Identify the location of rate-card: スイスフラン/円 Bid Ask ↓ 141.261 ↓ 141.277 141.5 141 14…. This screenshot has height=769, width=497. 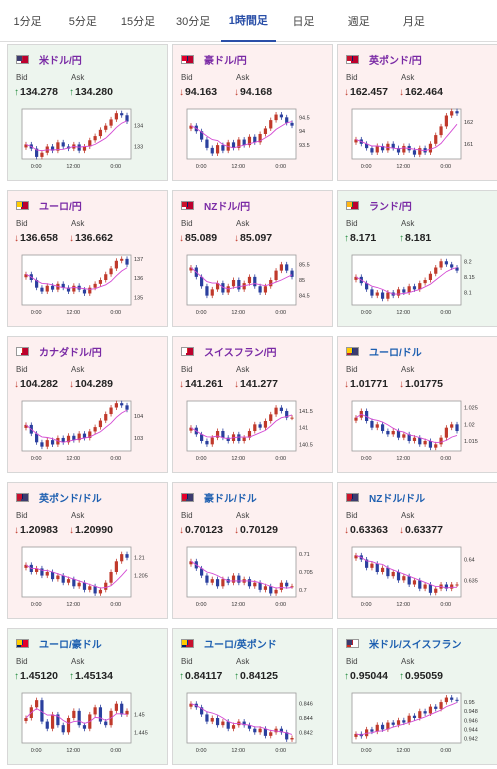
(252, 404).